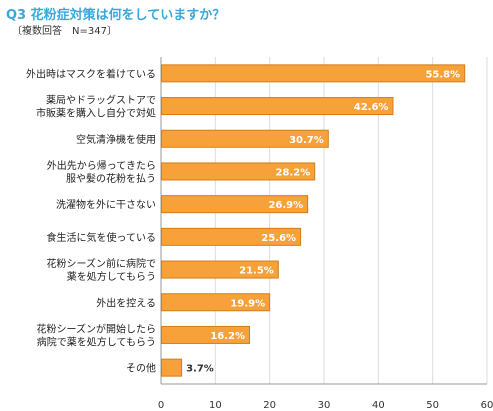  Describe the element at coordinates (215, 405) in the screenshot. I see `x-tick-label: 10` at that location.